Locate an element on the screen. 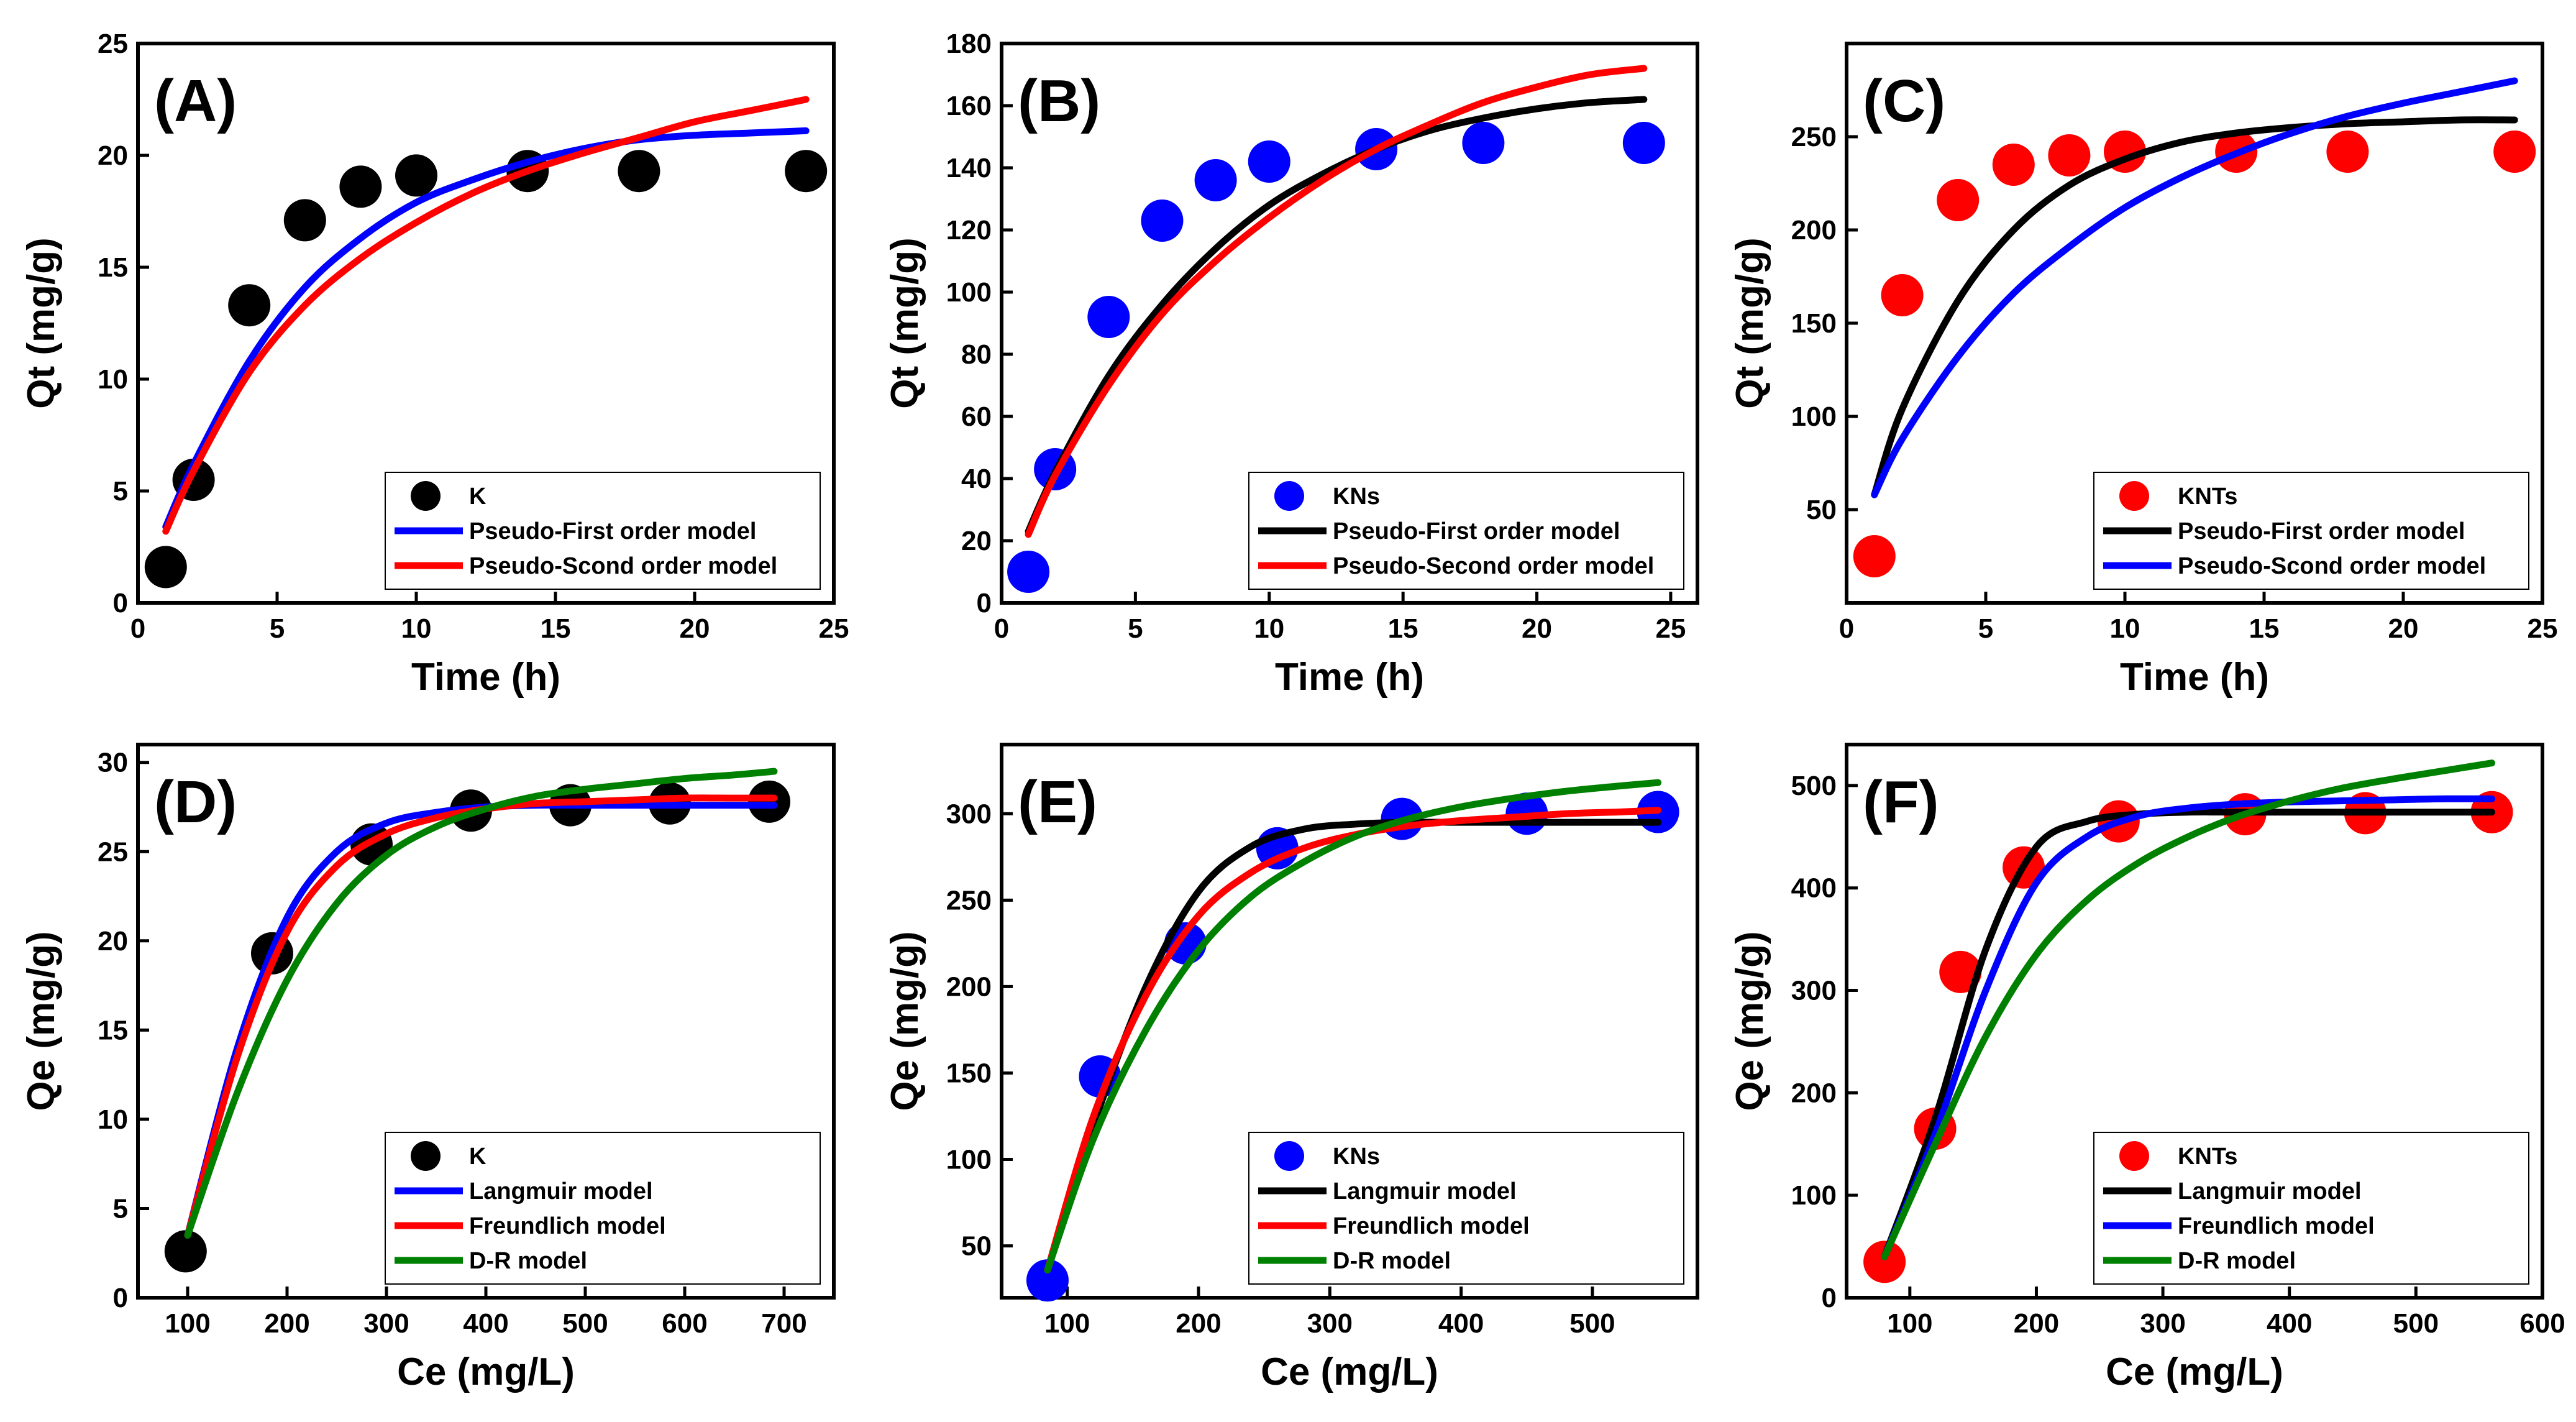  legend-label: Pseudo-Second order model is located at coordinates (1493, 566).